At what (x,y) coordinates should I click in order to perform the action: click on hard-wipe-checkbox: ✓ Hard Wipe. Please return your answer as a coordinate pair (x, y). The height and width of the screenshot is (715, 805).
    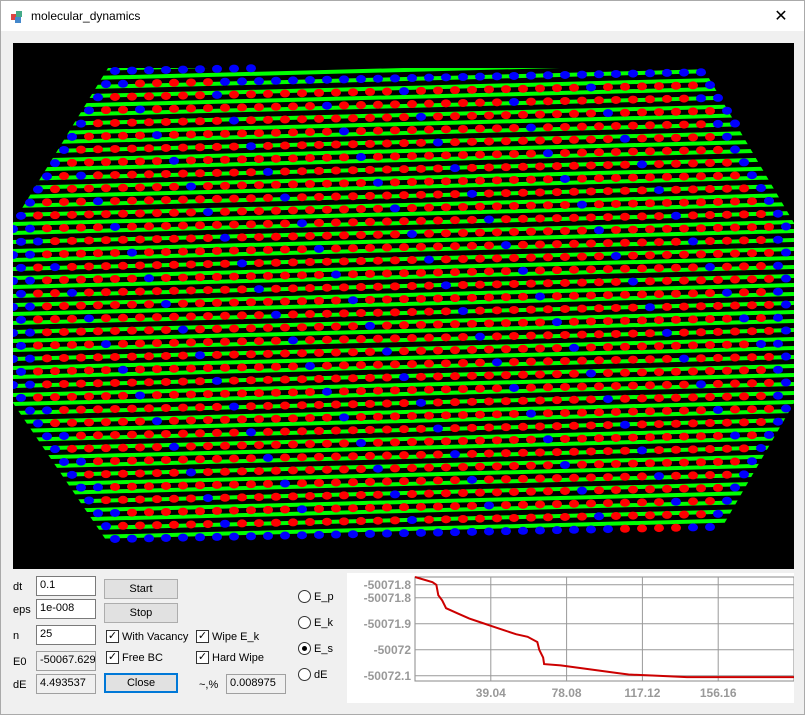
    Looking at the image, I should click on (230, 657).